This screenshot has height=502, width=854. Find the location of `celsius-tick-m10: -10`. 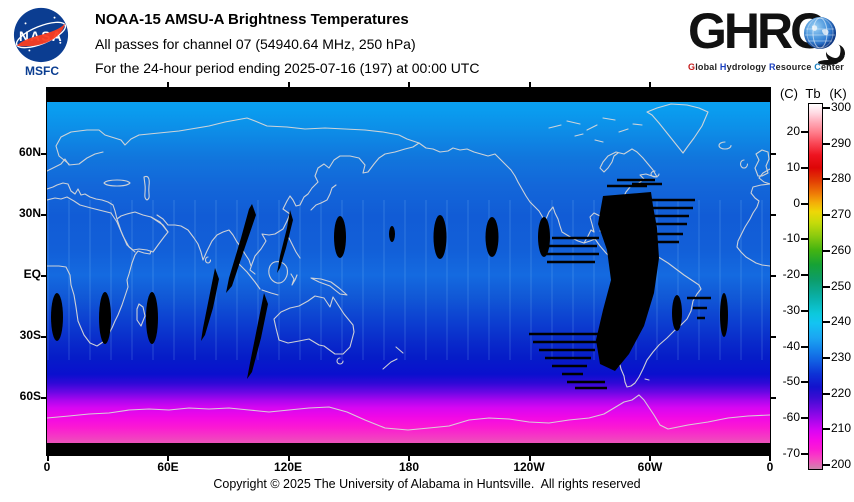

celsius-tick-m10: -10 is located at coordinates (791, 238).